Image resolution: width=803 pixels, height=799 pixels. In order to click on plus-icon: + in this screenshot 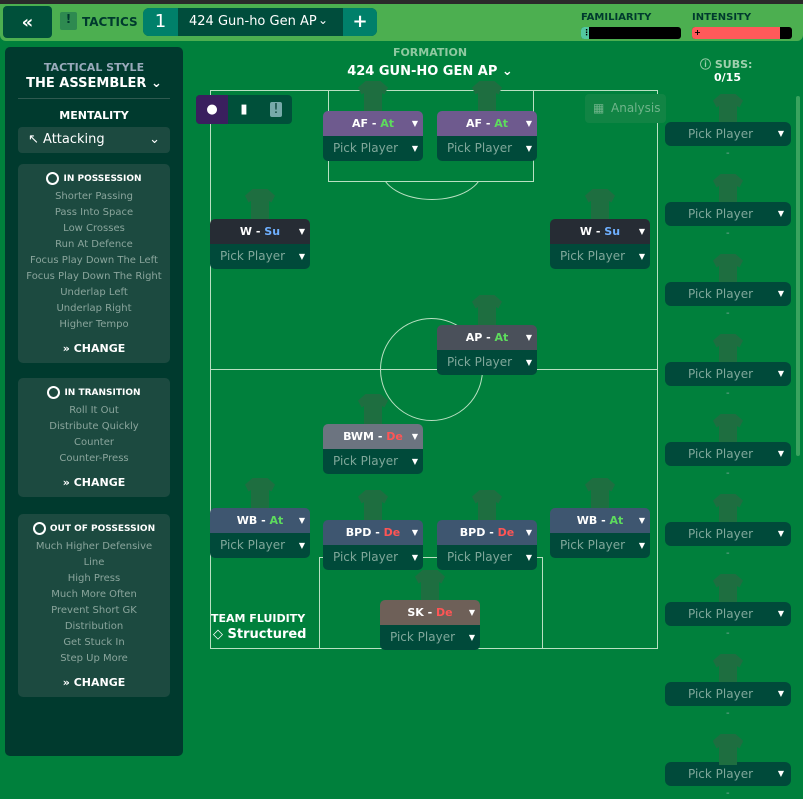, I will do `click(697, 32)`.